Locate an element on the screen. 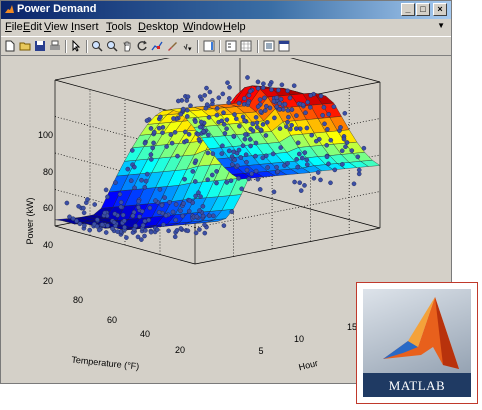 The width and height of the screenshot is (482, 410). maximize-button: □ is located at coordinates (423, 9).